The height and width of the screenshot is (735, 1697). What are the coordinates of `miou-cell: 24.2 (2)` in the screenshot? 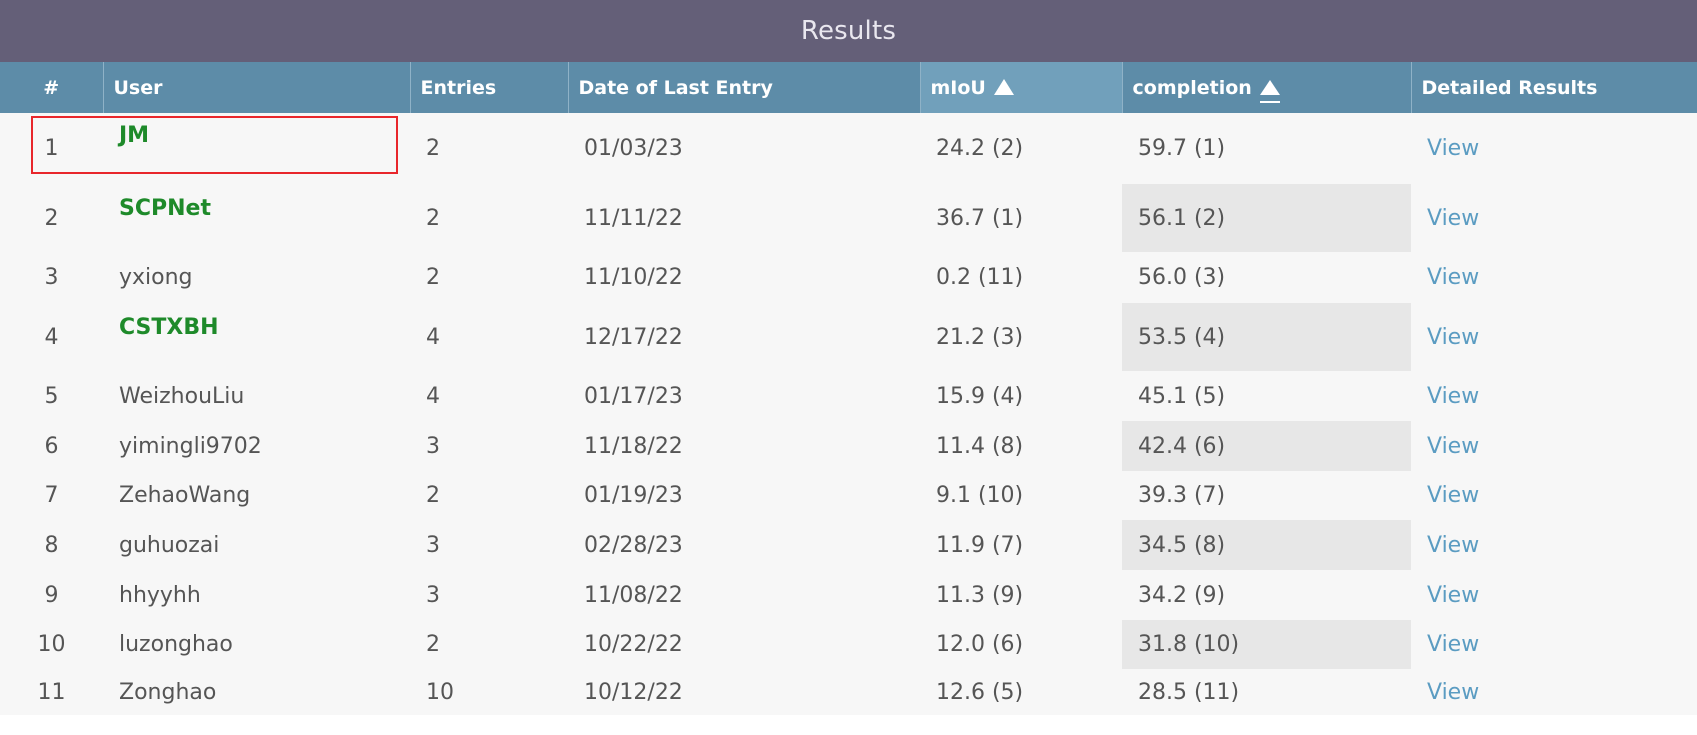 It's located at (980, 148).